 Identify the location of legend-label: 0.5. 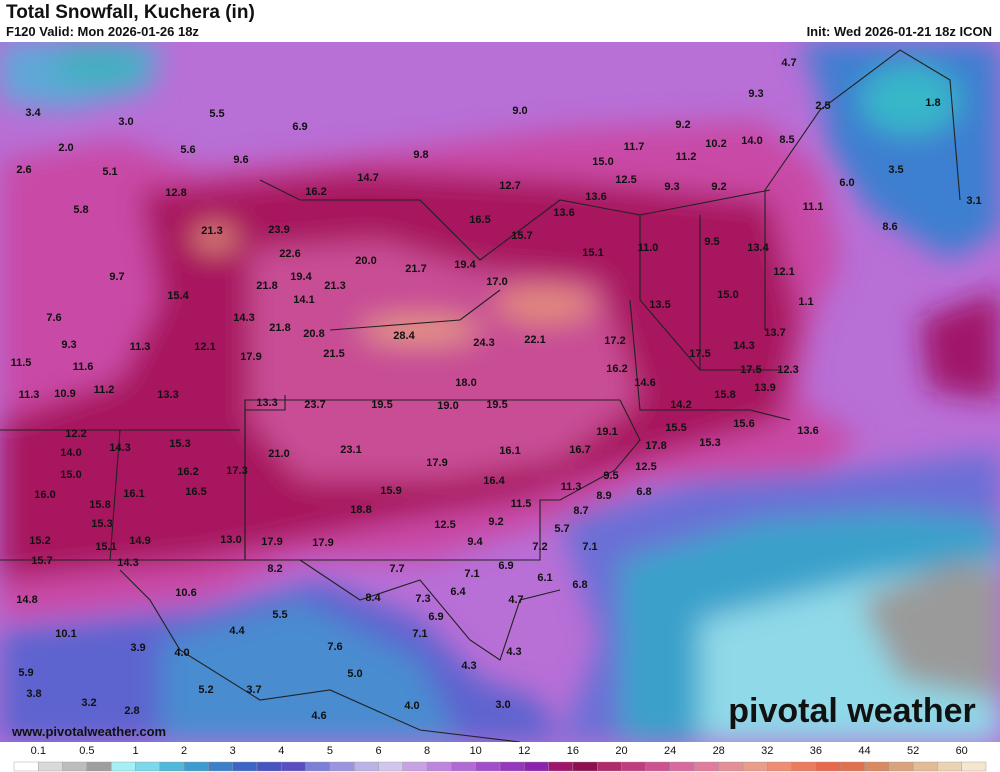
(86, 751).